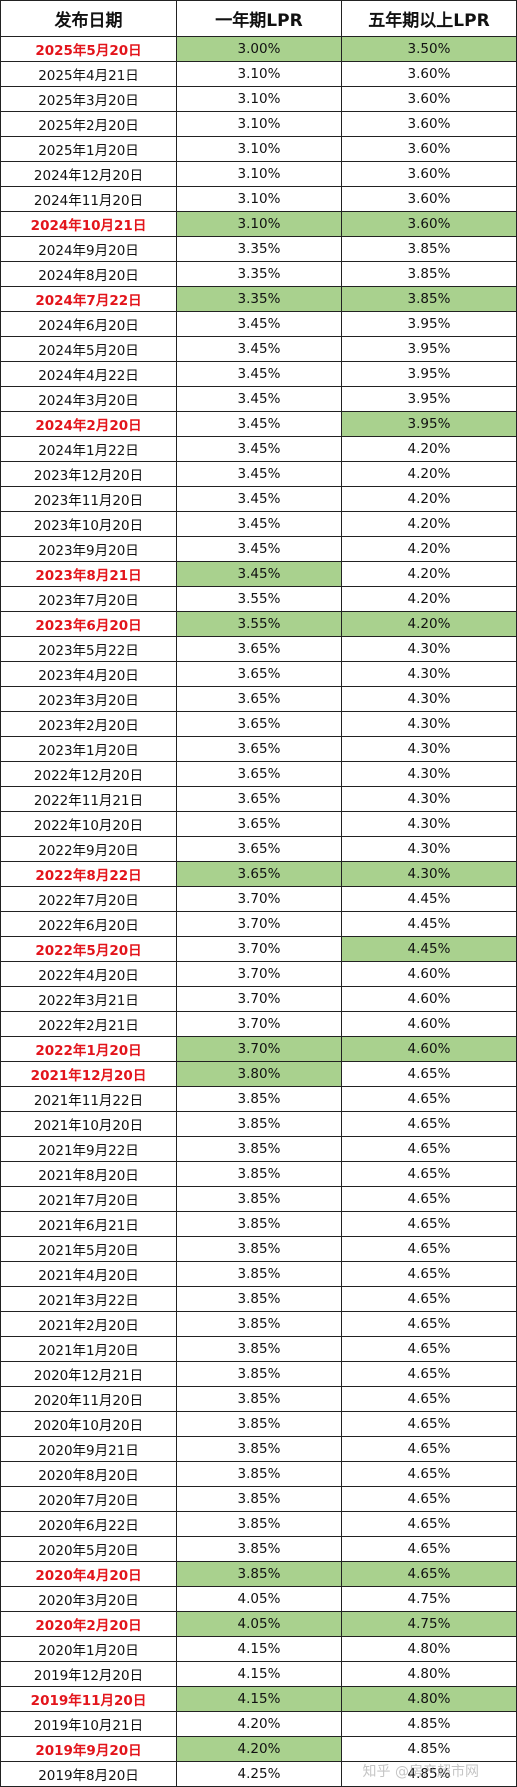  What do you see at coordinates (89, 424) in the screenshot?
I see `date-cell: 2024年2月20日` at bounding box center [89, 424].